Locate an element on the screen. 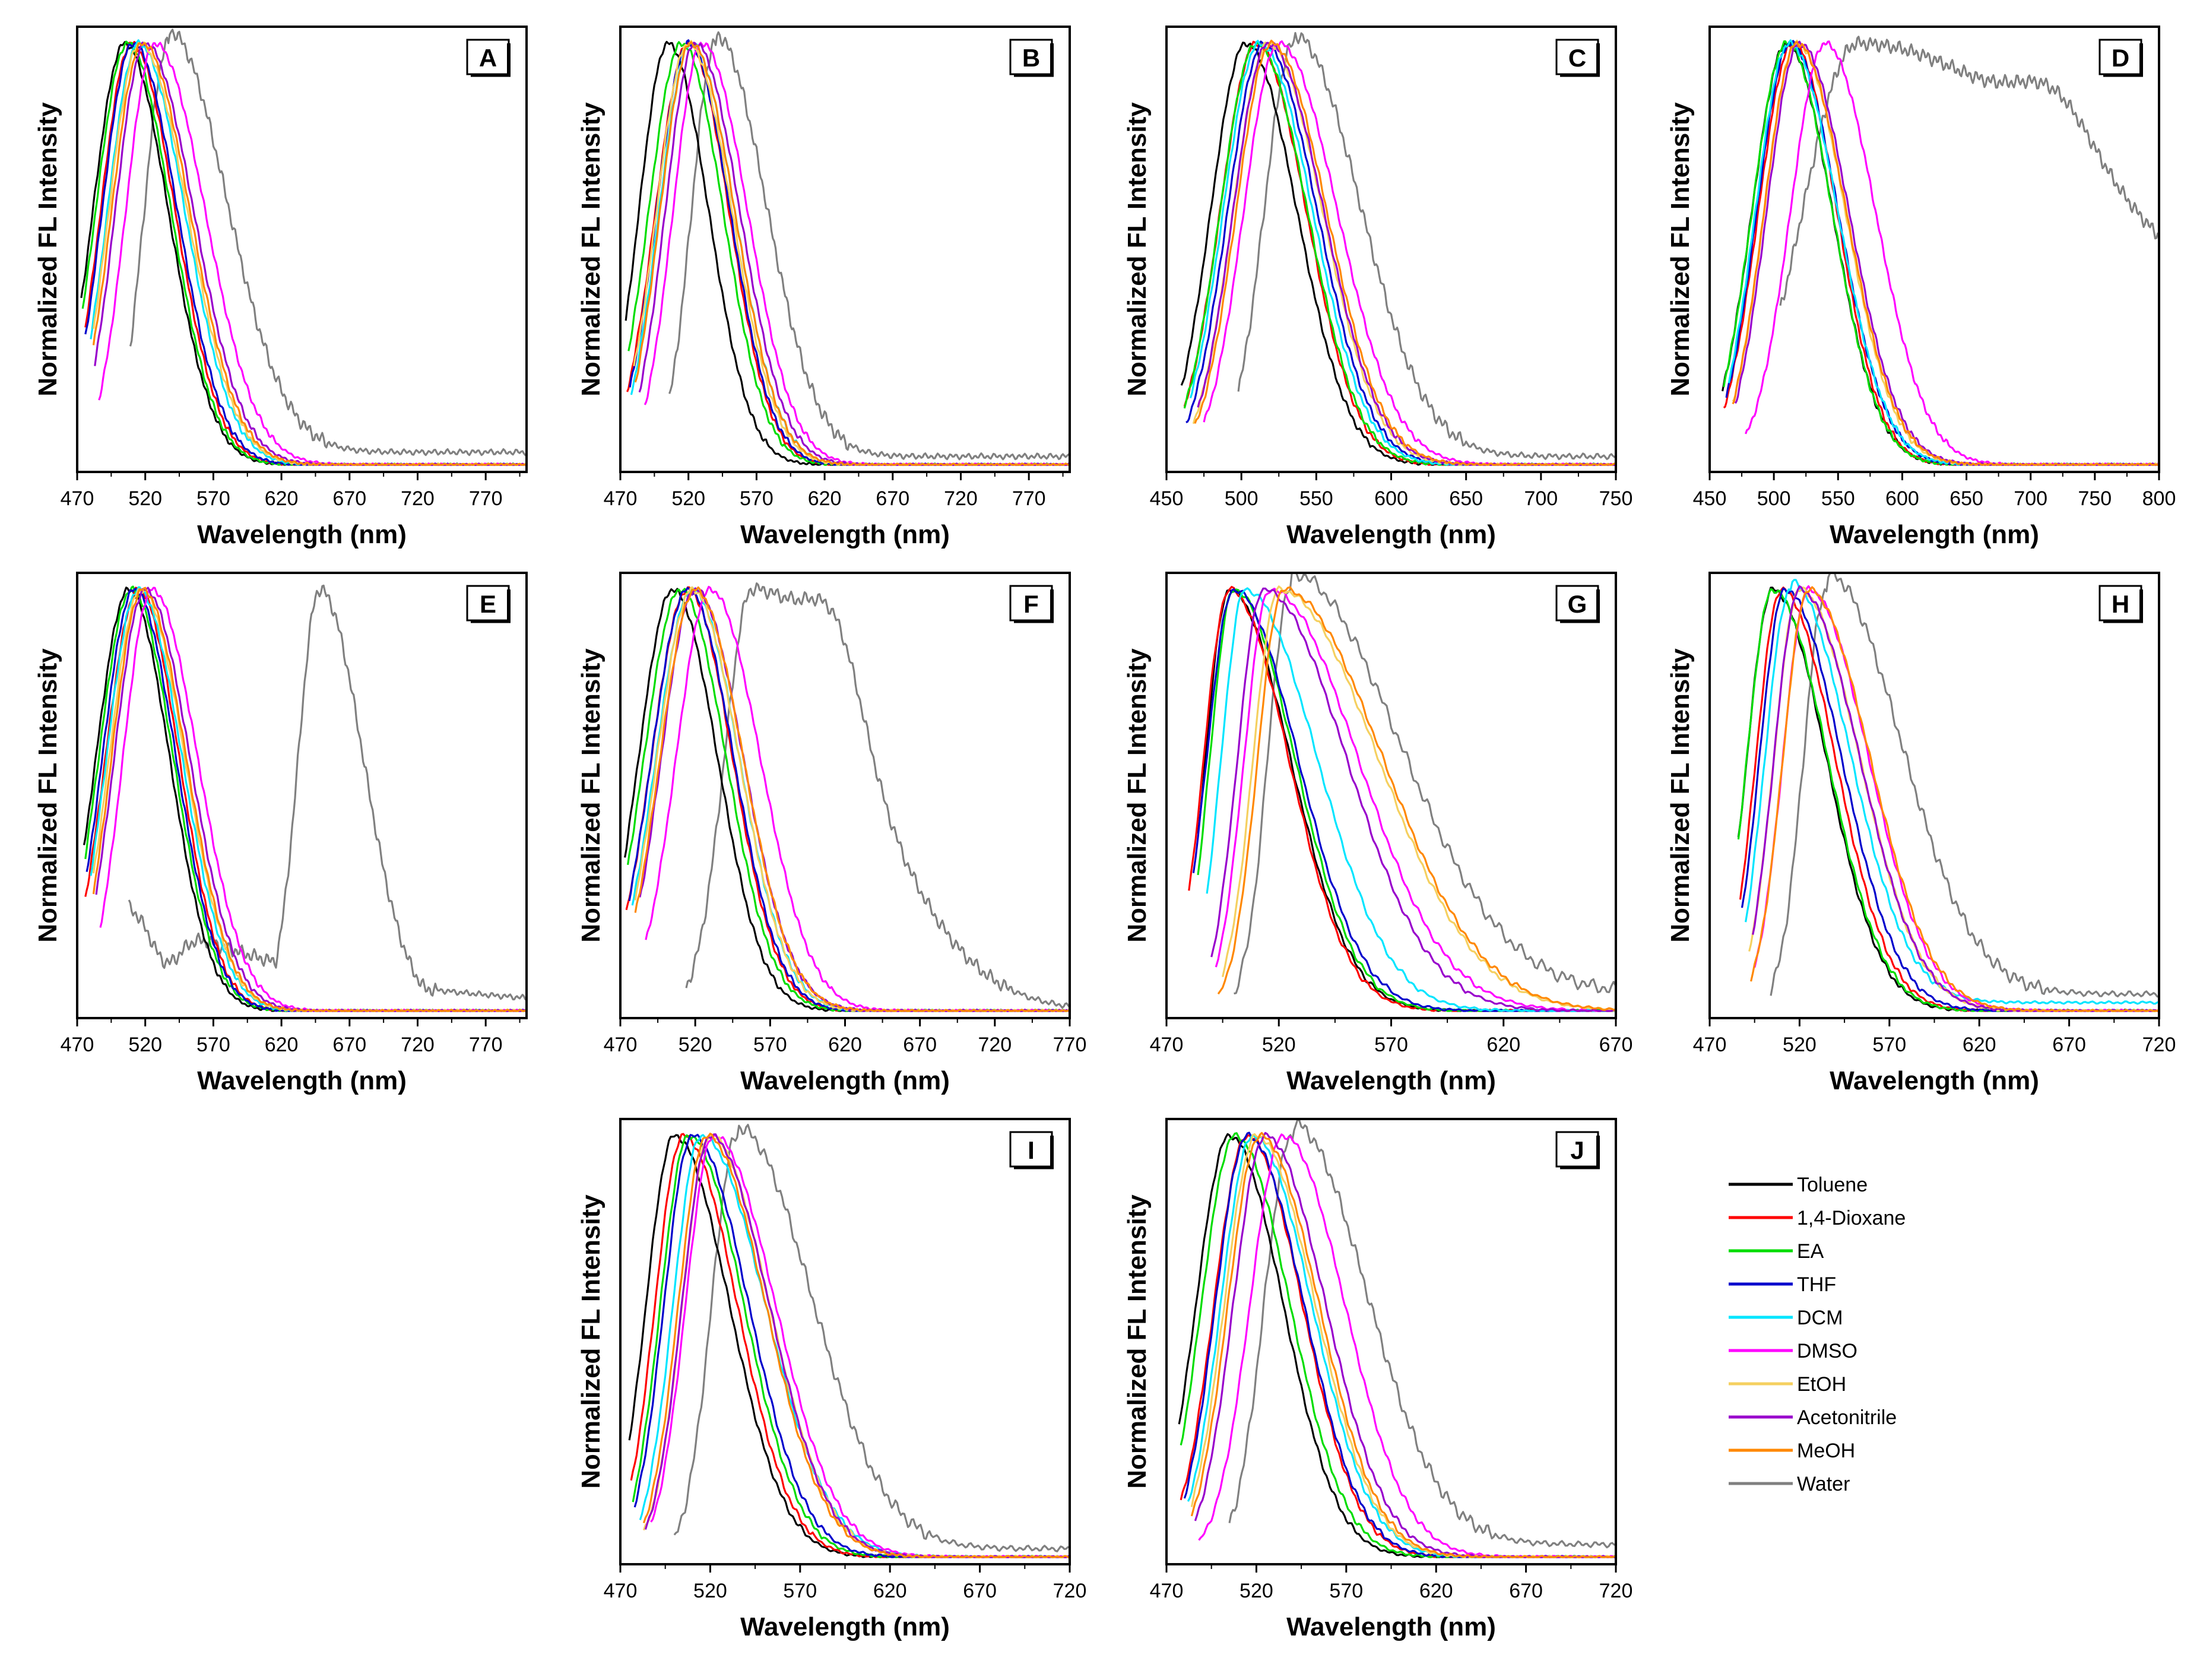 This screenshot has width=2200, height=1680. x-tick-label: 650 is located at coordinates (1966, 498).